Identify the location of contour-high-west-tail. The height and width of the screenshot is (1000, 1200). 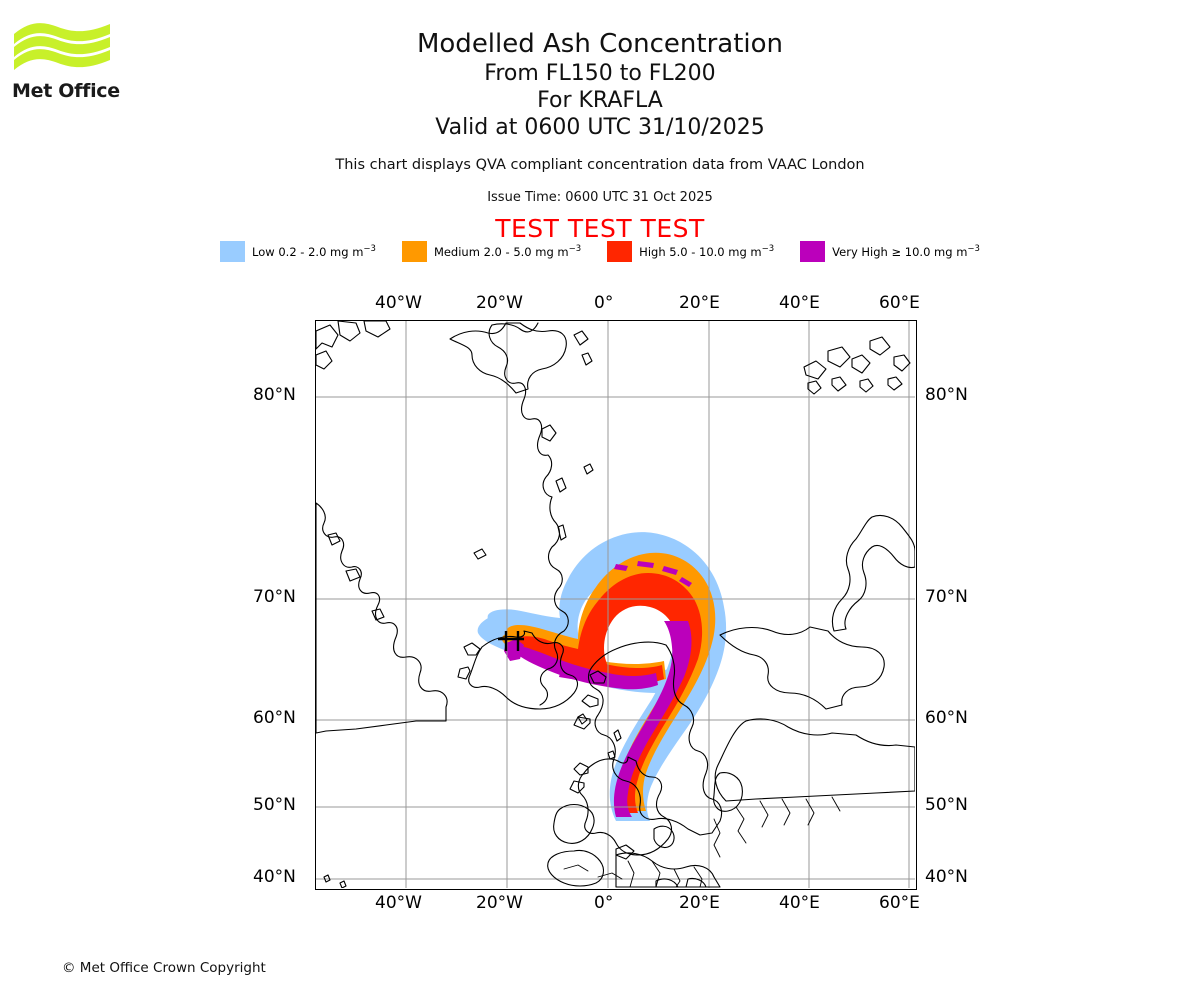
(589, 662).